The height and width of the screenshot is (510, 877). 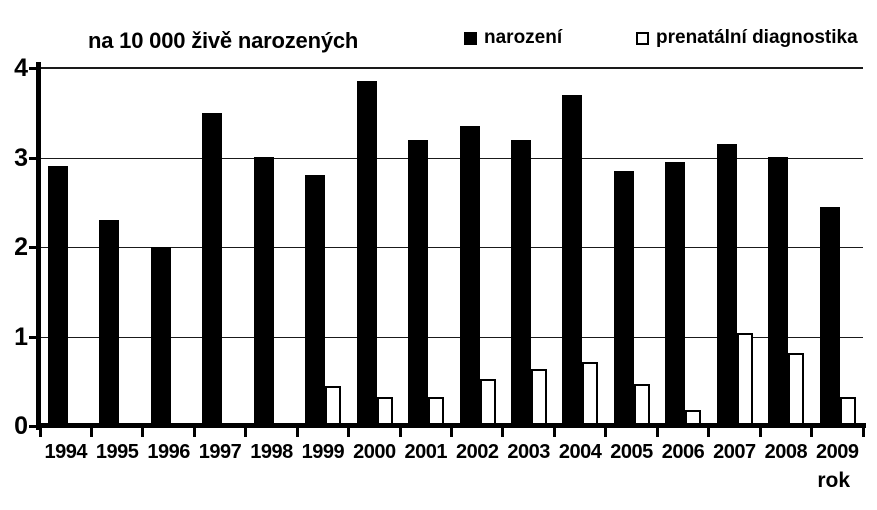 What do you see at coordinates (333, 406) in the screenshot?
I see `bar-prenatalni-1999` at bounding box center [333, 406].